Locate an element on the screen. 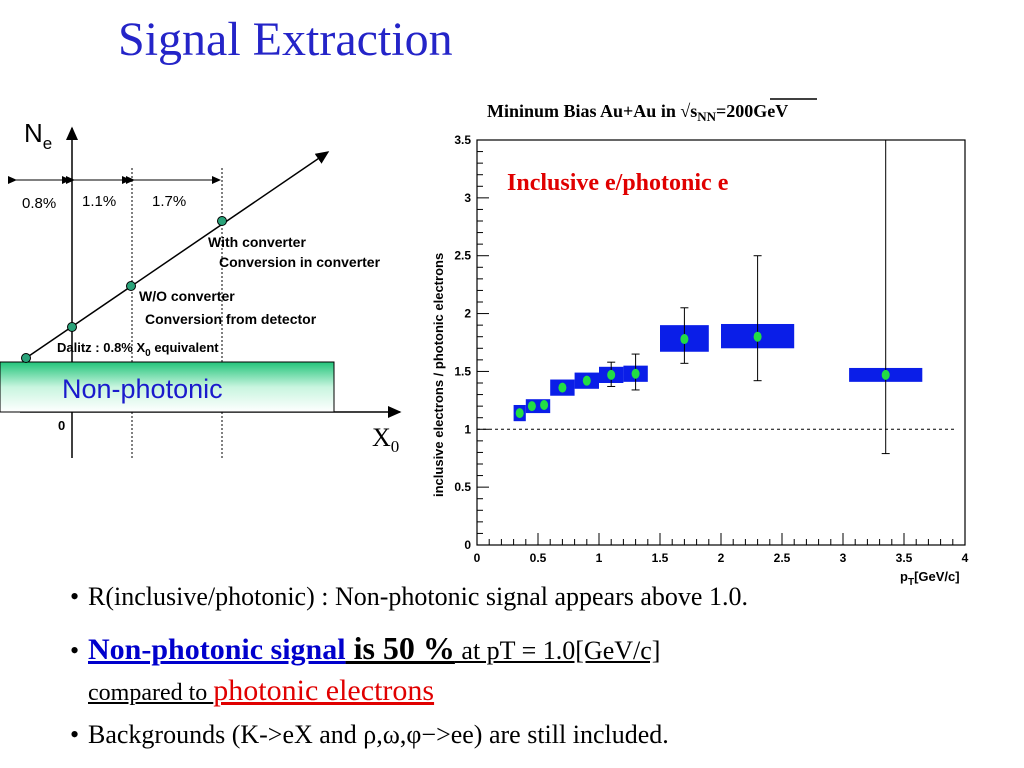 The image size is (1024, 768). y-tick-label: 0.5 is located at coordinates (462, 487).